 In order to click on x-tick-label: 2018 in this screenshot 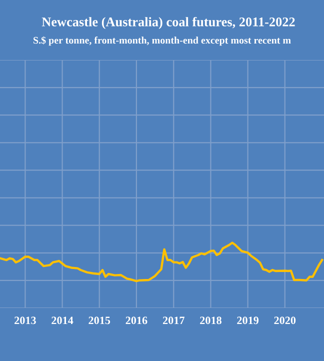, I will do `click(211, 320)`.